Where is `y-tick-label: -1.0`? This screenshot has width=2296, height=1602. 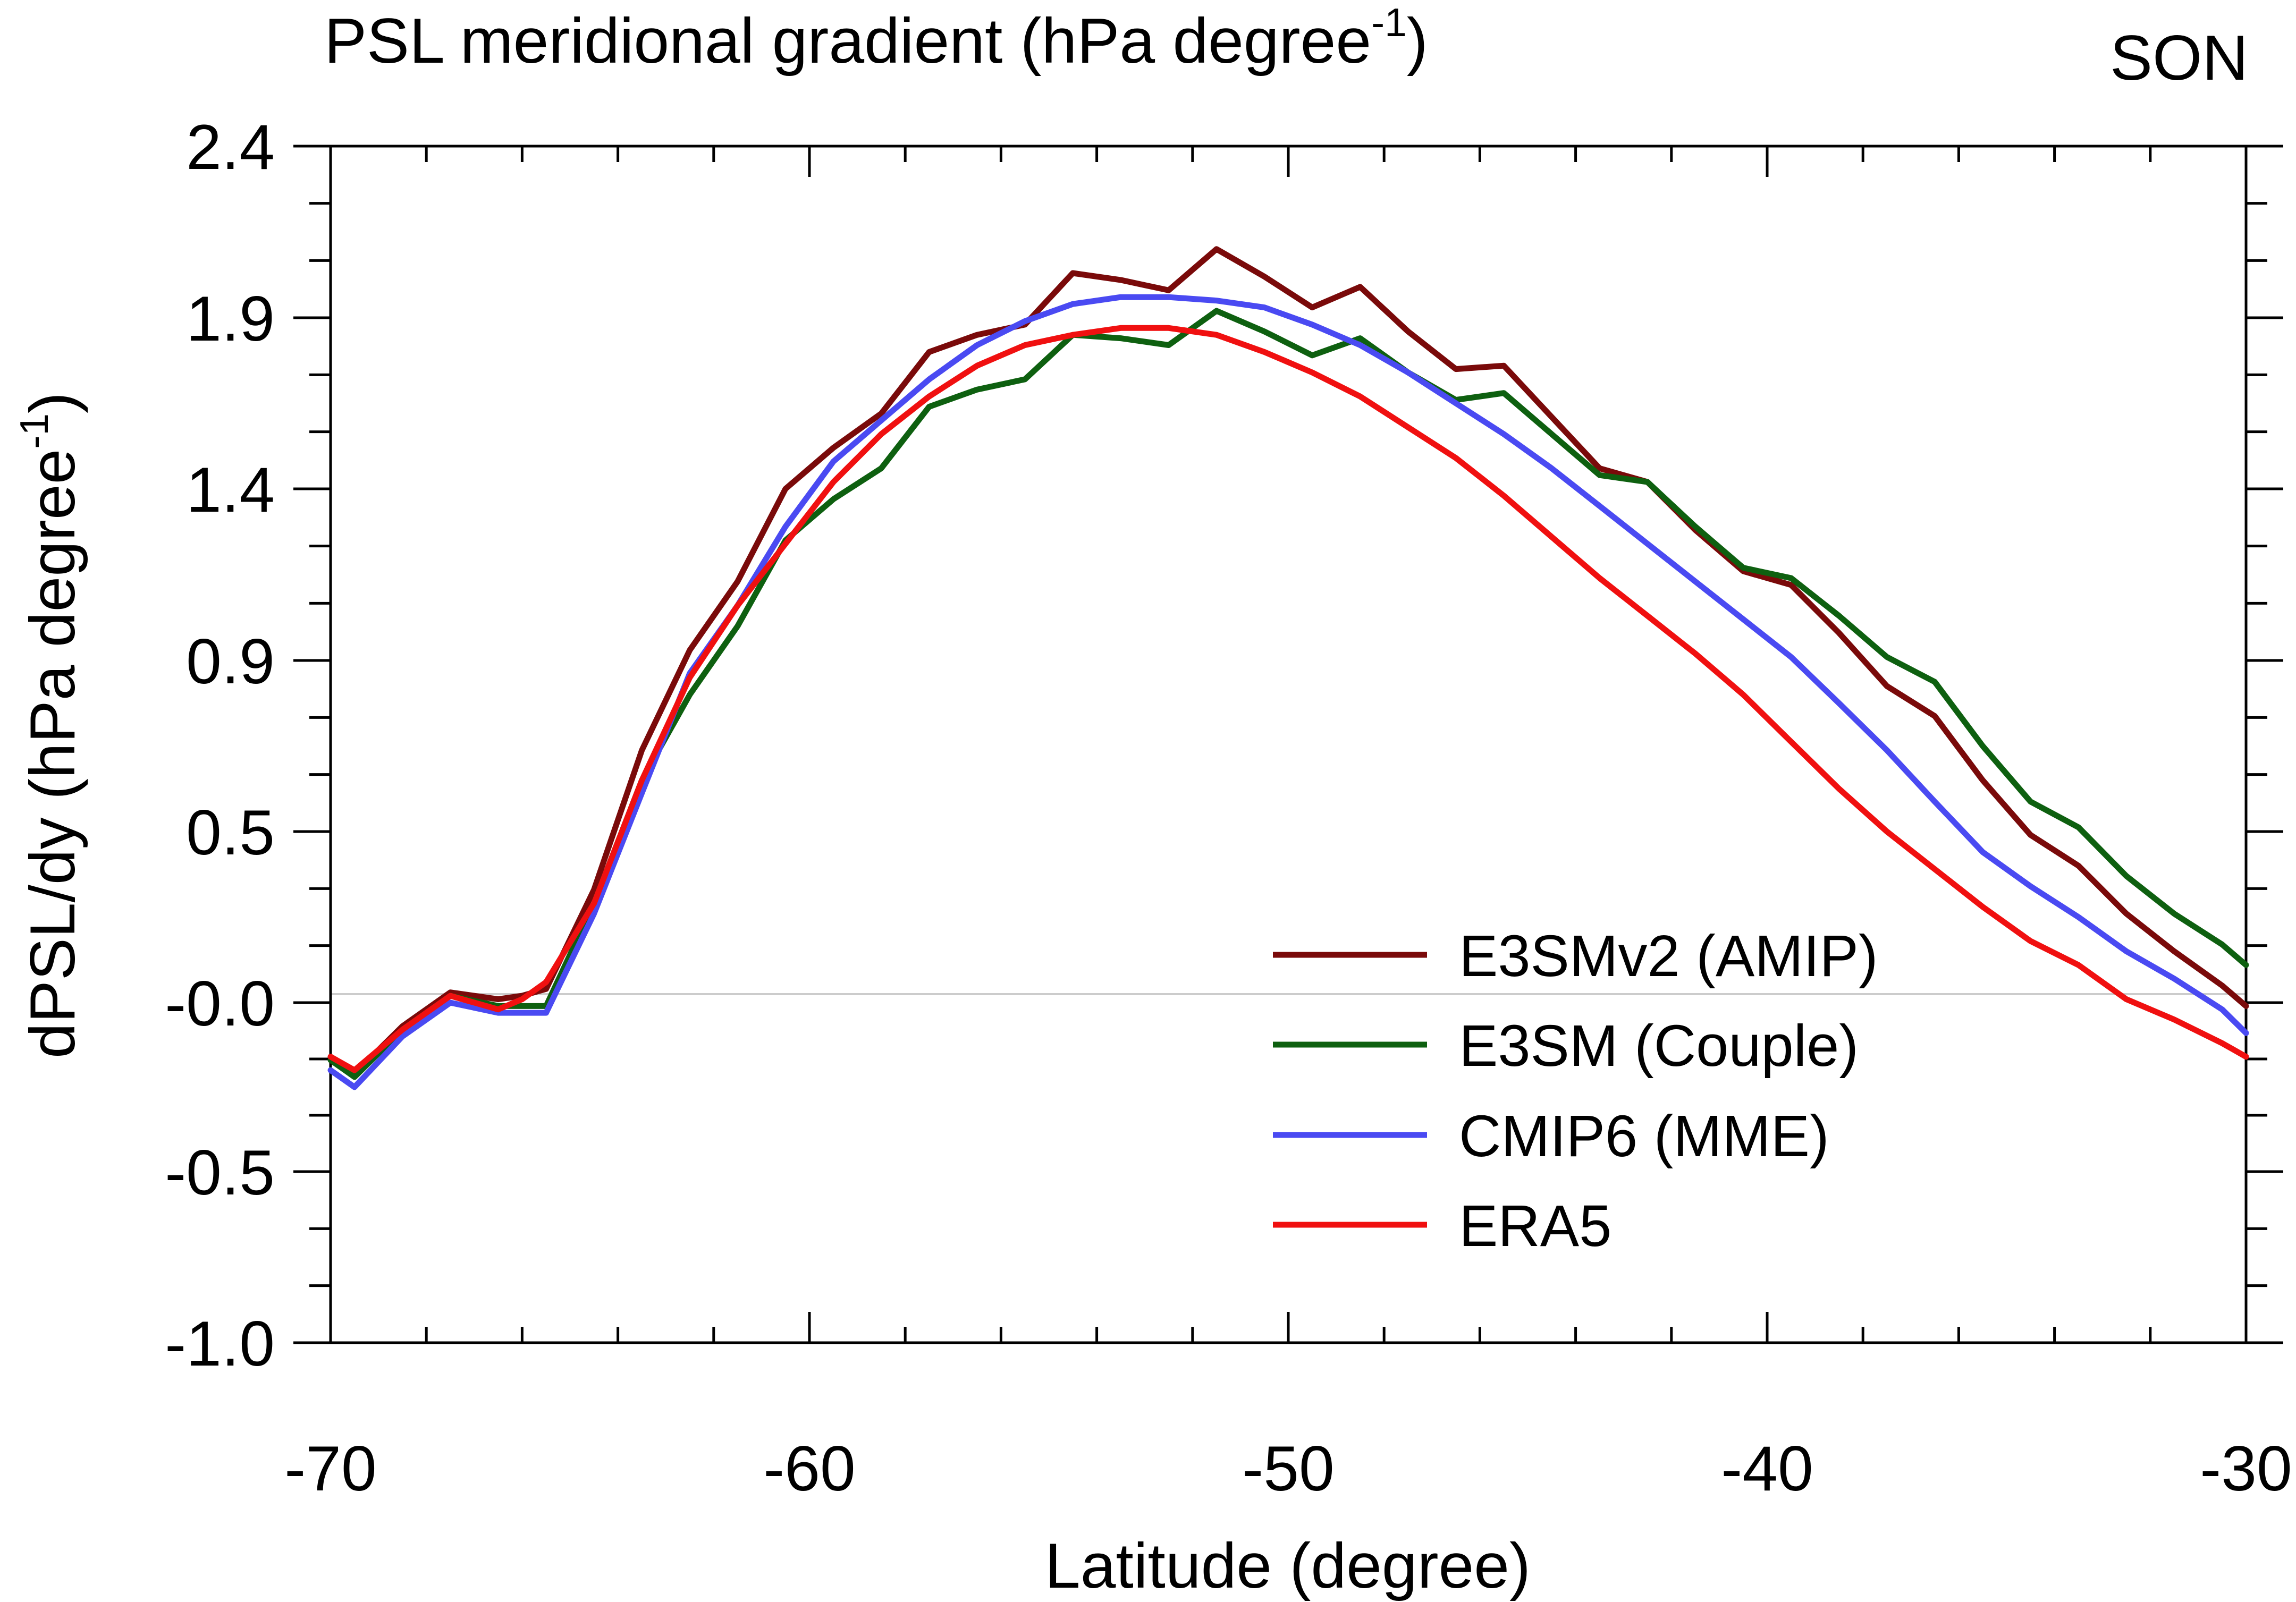
y-tick-label: -1.0 is located at coordinates (220, 1343).